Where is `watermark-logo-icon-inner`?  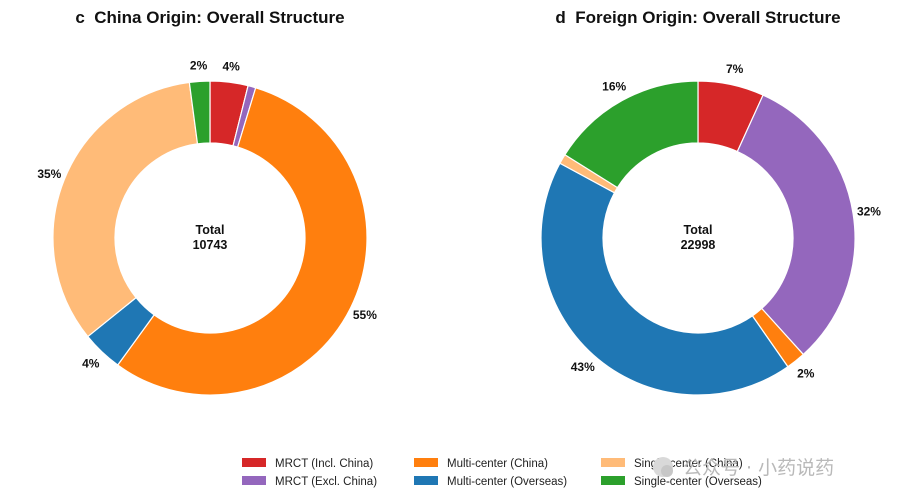
watermark-logo-icon-inner is located at coordinates (667, 471).